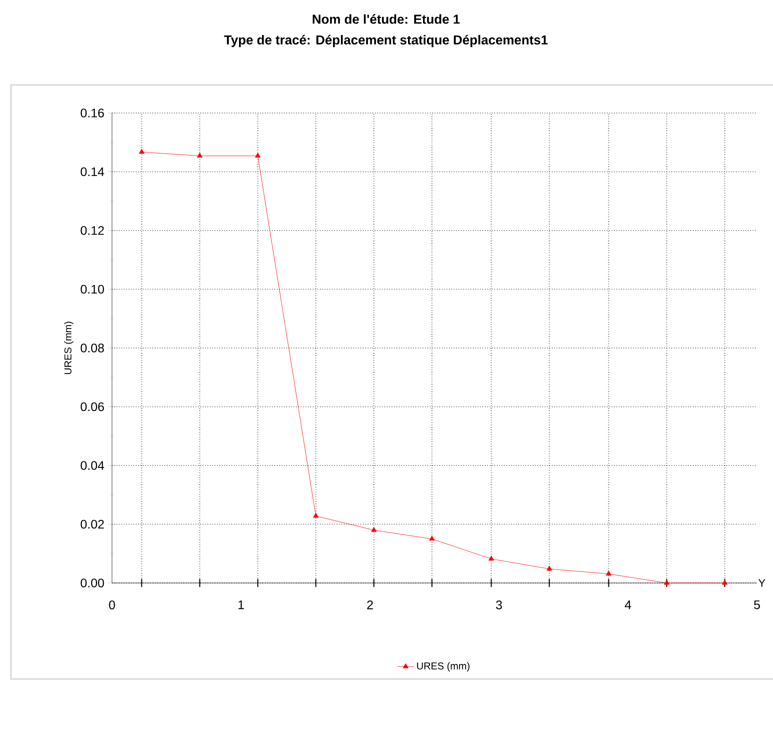 The width and height of the screenshot is (773, 733). Describe the element at coordinates (92, 465) in the screenshot. I see `y-tick-label: 0.04` at that location.